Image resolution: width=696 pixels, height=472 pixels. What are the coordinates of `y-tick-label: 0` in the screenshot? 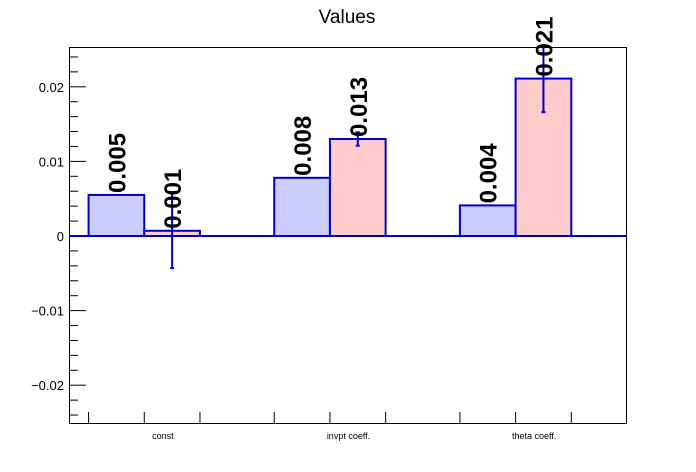 It's located at (60, 236).